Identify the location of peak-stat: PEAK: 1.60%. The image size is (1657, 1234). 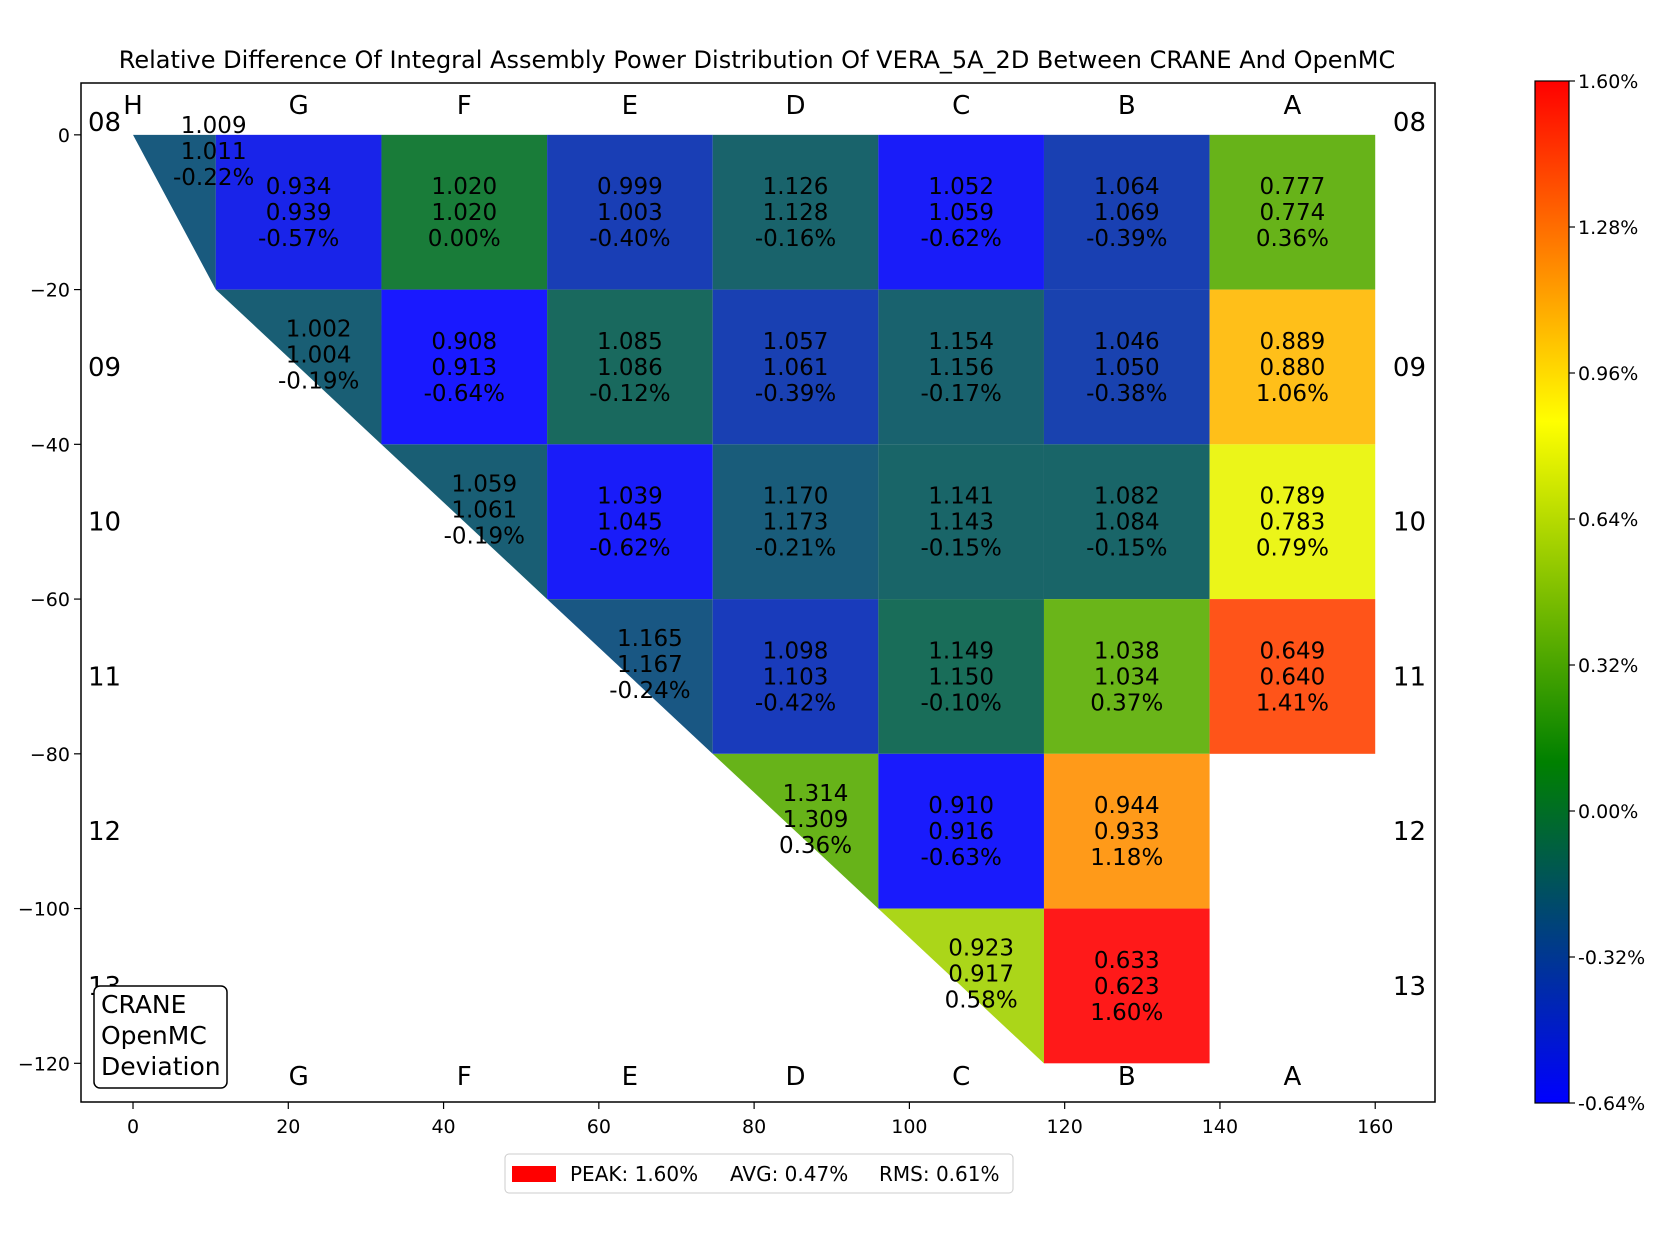
(634, 1174).